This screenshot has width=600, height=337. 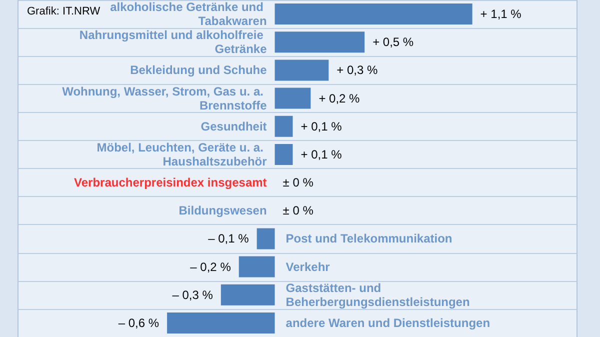 I want to click on data-label: + 1,1 %, so click(x=501, y=14).